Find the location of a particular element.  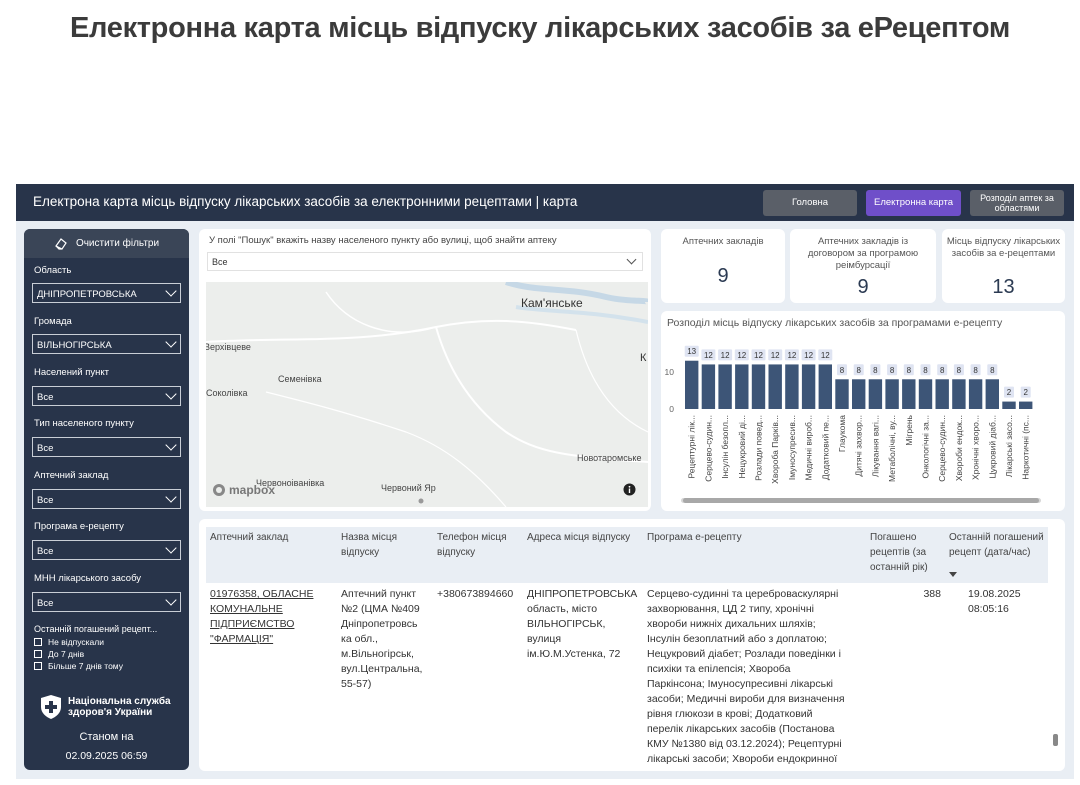

filter-pharmacy-select: Все is located at coordinates (106, 499).